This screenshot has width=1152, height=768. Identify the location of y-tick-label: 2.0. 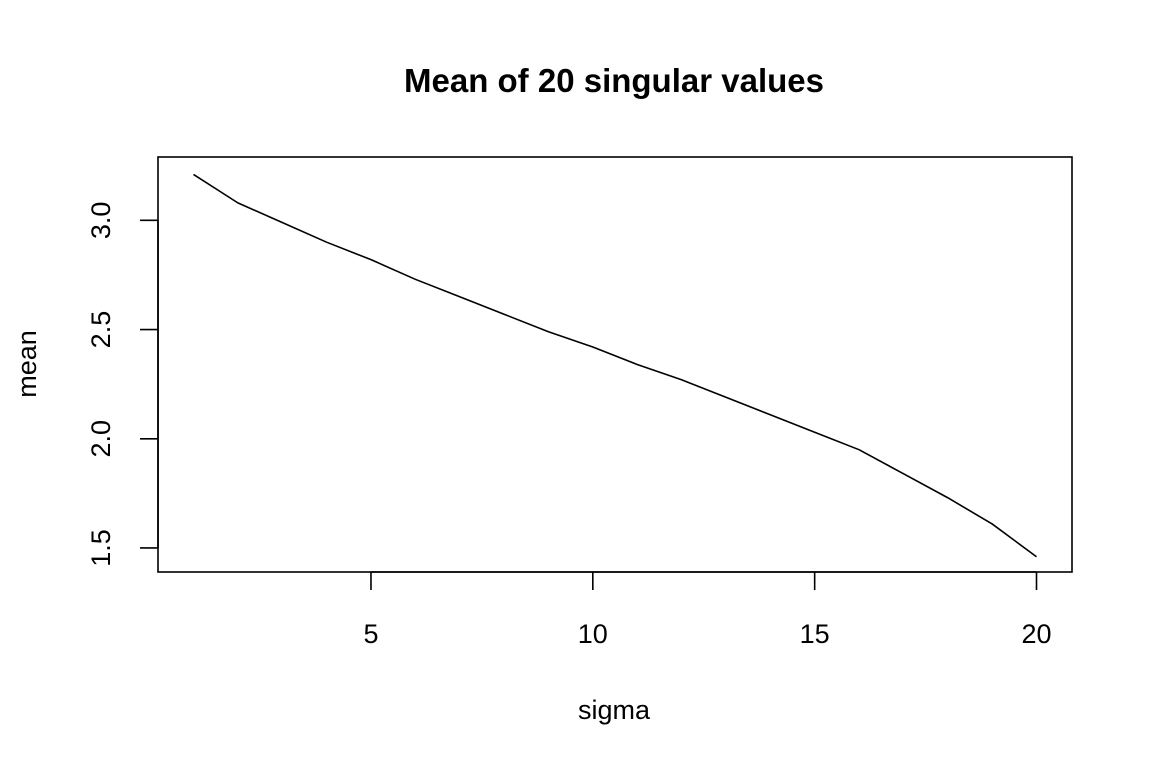
(101, 439).